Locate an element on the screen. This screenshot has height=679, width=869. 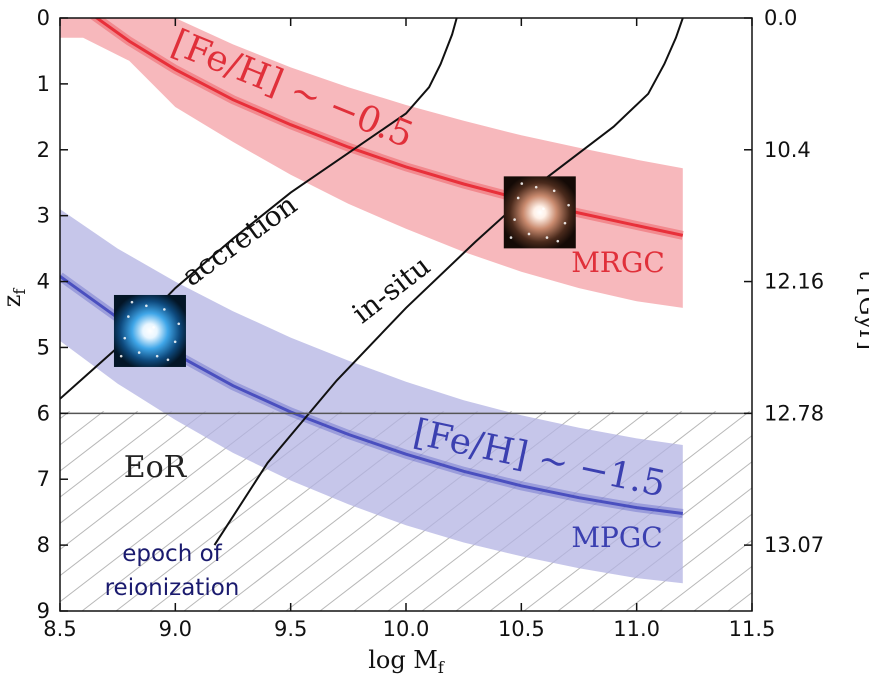
accretion-label: accretion is located at coordinates (239, 240).